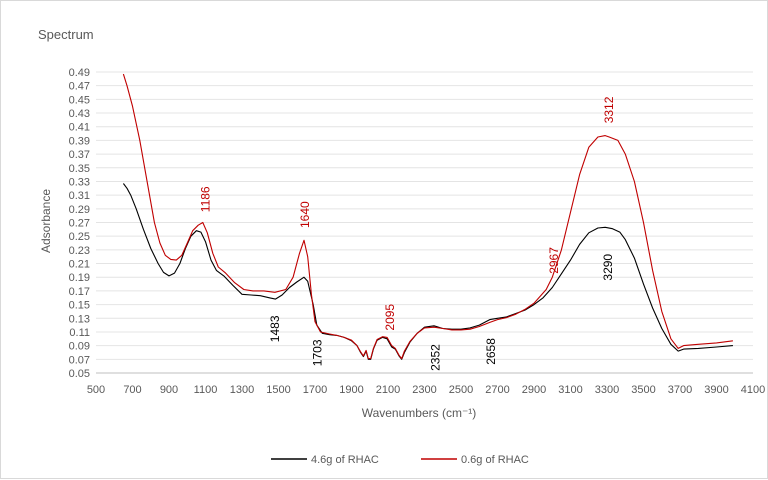 The height and width of the screenshot is (480, 768). I want to click on peak-label: 1640, so click(305, 214).